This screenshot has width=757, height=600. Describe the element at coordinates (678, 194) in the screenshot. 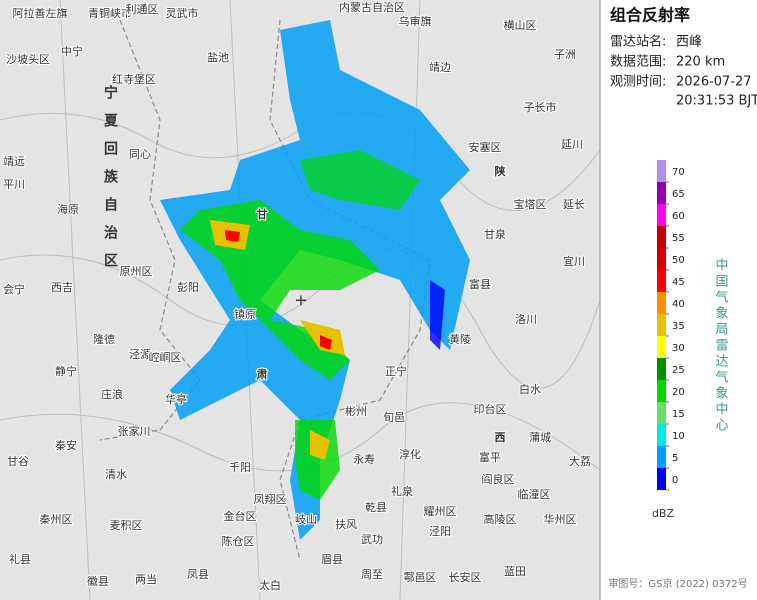

I see `legend-tick-label: 65` at that location.